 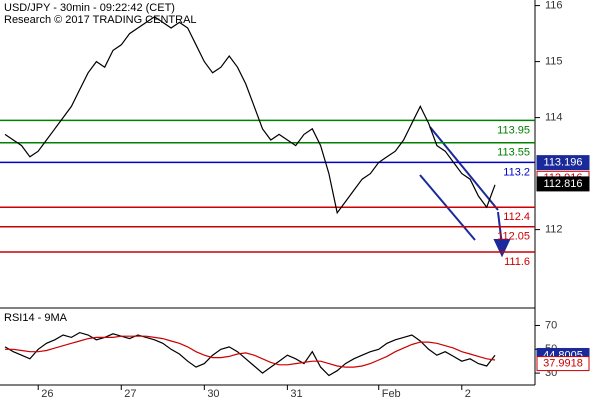 What do you see at coordinates (516, 172) in the screenshot?
I see `level-label: 113.2` at bounding box center [516, 172].